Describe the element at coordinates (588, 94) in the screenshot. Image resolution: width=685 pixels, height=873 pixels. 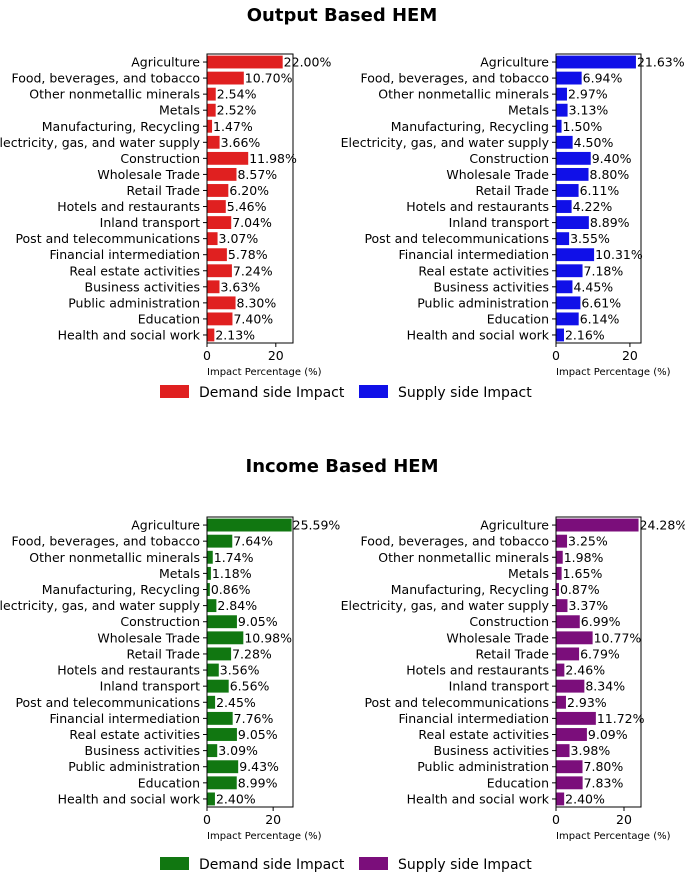
I see `data-label: 2.97%` at that location.